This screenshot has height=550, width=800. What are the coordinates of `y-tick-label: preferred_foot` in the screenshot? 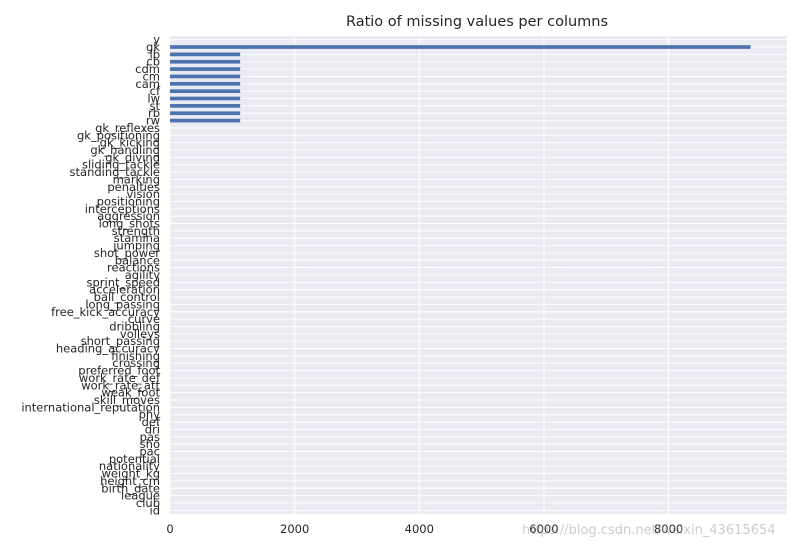 It's located at (119, 371).